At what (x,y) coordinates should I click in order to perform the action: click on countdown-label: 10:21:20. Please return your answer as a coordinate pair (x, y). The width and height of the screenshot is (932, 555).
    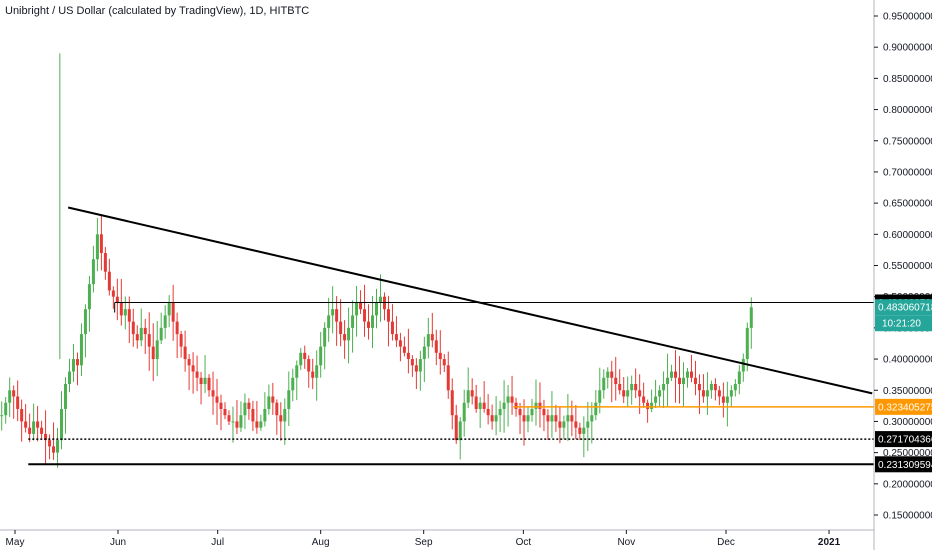
    Looking at the image, I should click on (901, 324).